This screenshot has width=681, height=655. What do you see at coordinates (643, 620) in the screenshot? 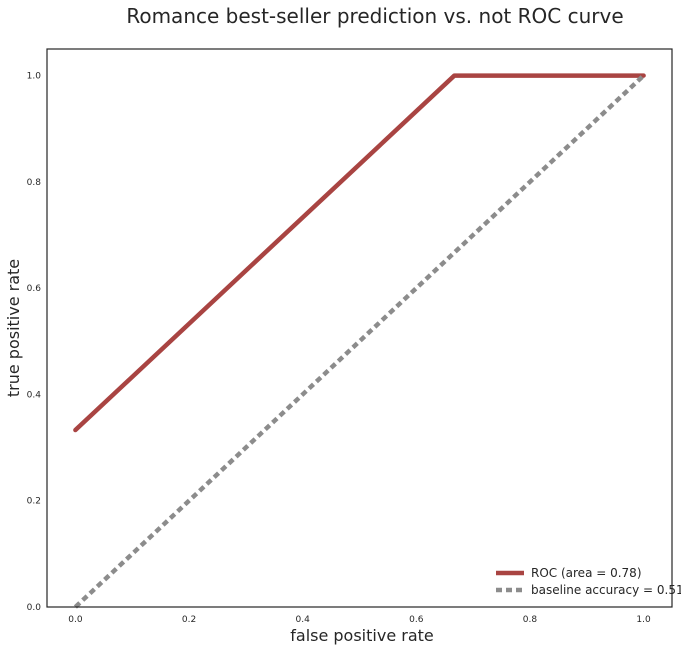
I see `x-tick-label: 1.0` at bounding box center [643, 620].